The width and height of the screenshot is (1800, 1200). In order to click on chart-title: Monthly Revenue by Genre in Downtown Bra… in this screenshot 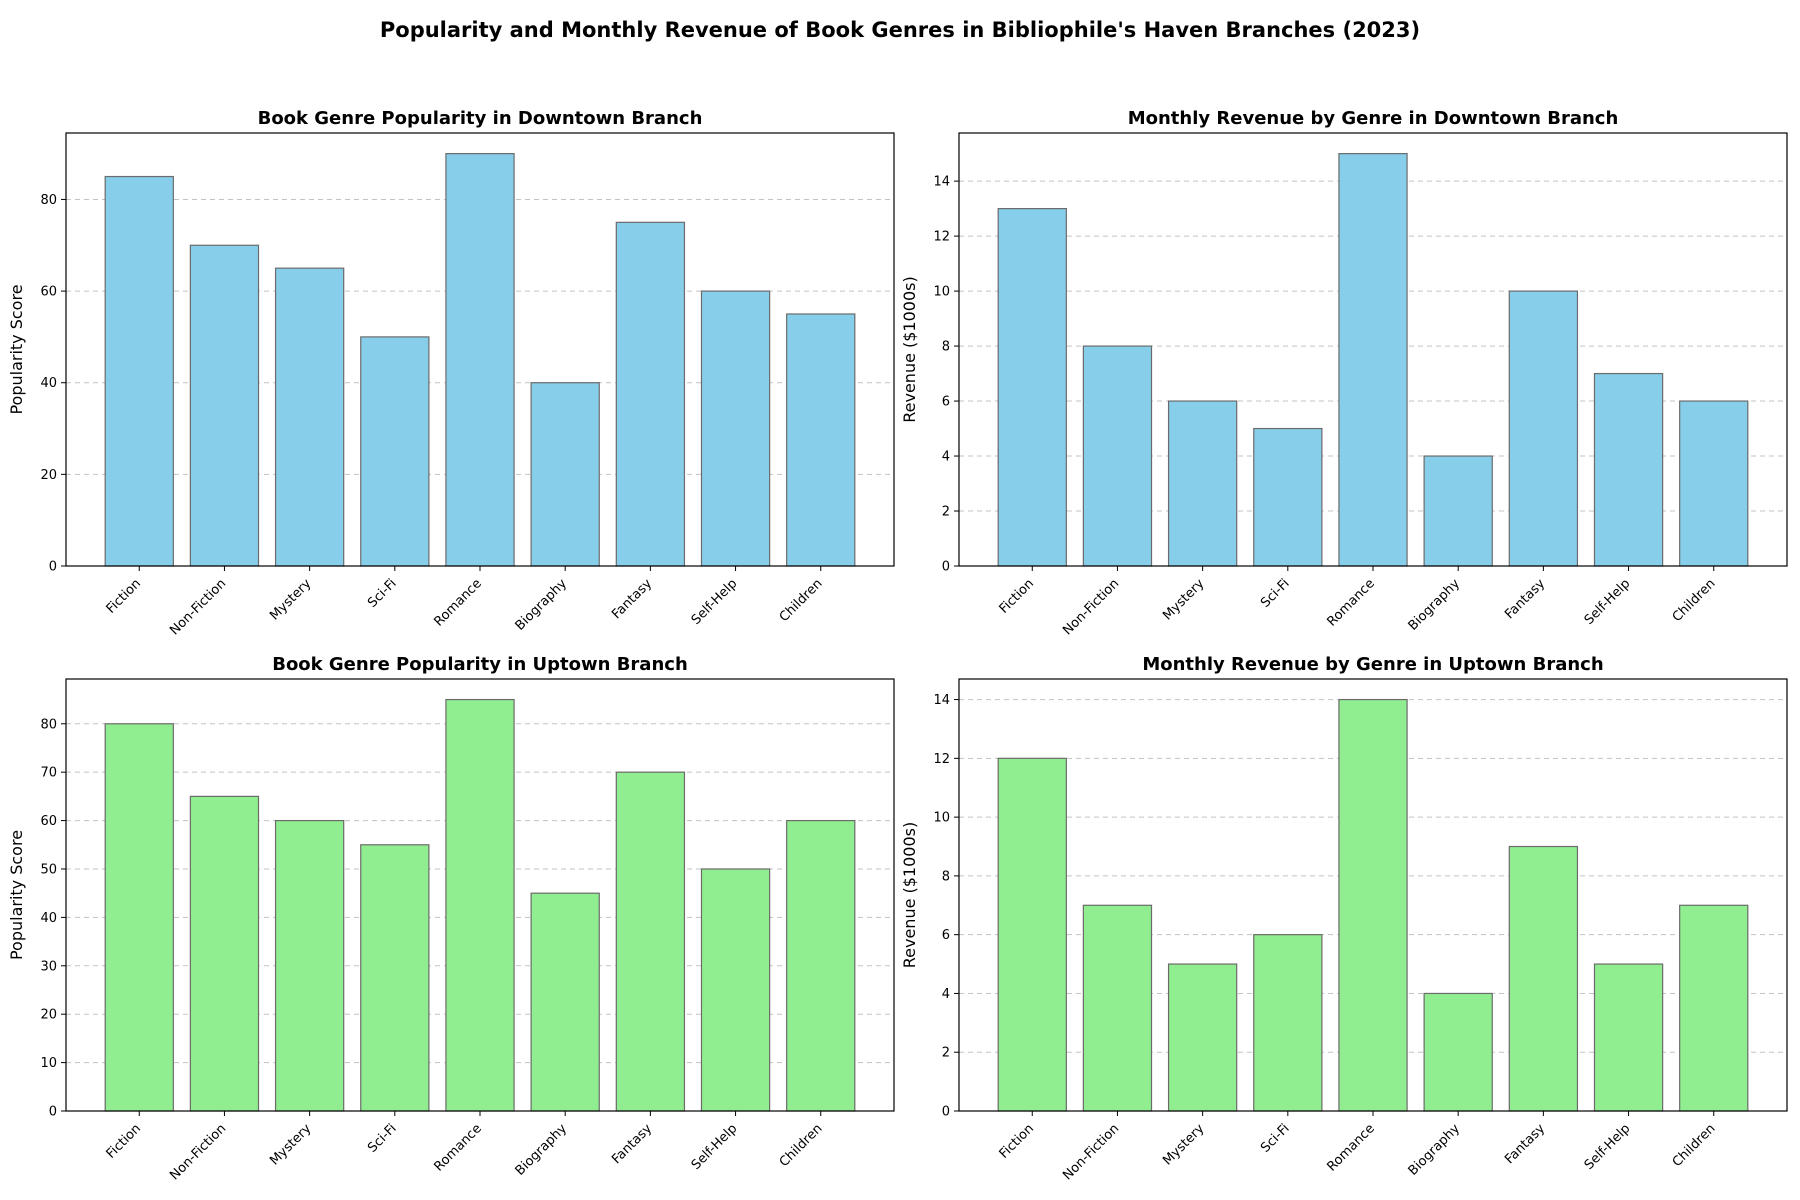, I will do `click(1373, 118)`.